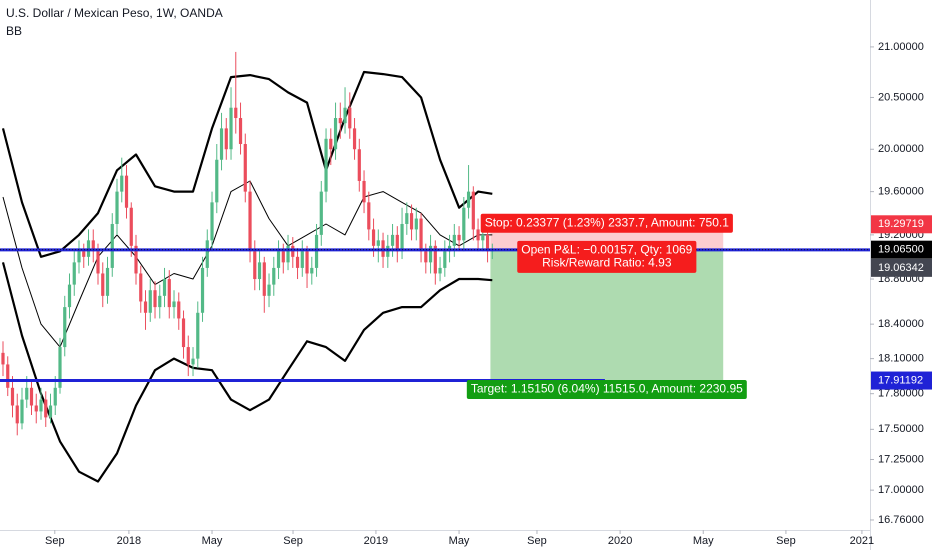 The height and width of the screenshot is (550, 932). I want to click on y-tick-label: 18.10000, so click(901, 359).